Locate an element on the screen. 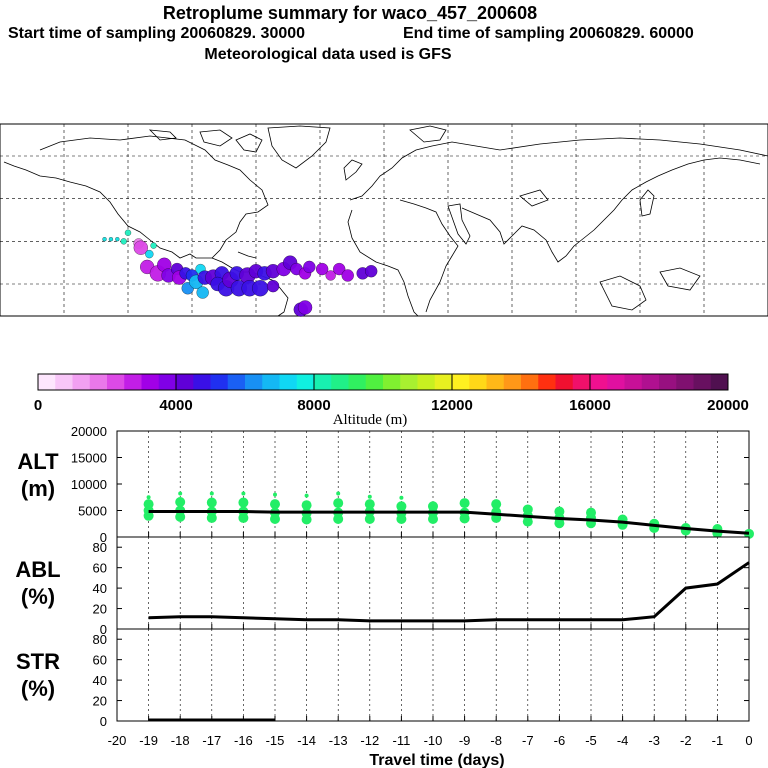  x-tick-label: -1 is located at coordinates (718, 740).